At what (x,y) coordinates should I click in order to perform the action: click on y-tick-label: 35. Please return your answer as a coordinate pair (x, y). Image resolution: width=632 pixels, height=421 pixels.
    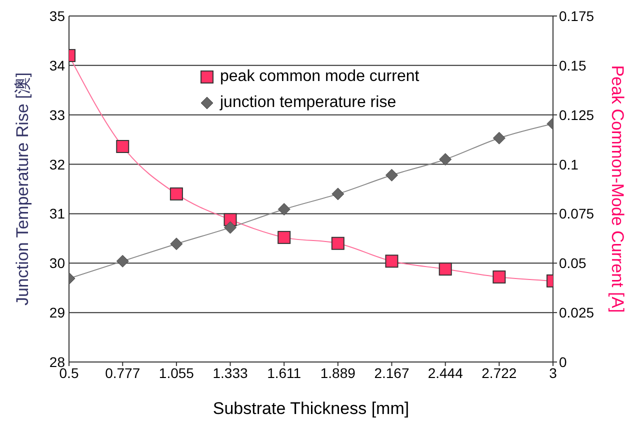
    Looking at the image, I should click on (57, 16).